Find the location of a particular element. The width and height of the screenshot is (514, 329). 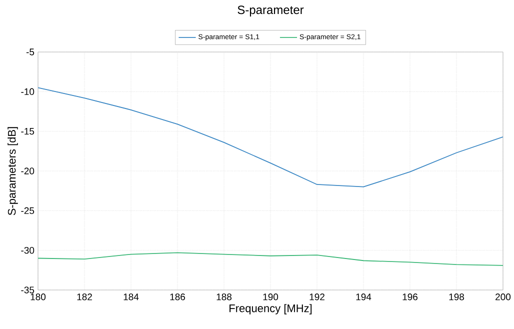

line-series is located at coordinates (270, 259).